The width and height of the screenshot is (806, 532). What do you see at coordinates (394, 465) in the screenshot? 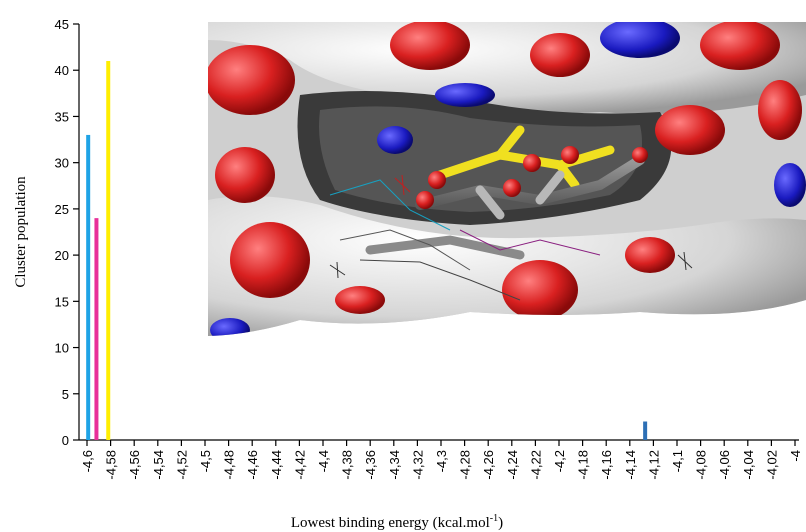
I see `x-tick-label: -4,34` at bounding box center [394, 465].